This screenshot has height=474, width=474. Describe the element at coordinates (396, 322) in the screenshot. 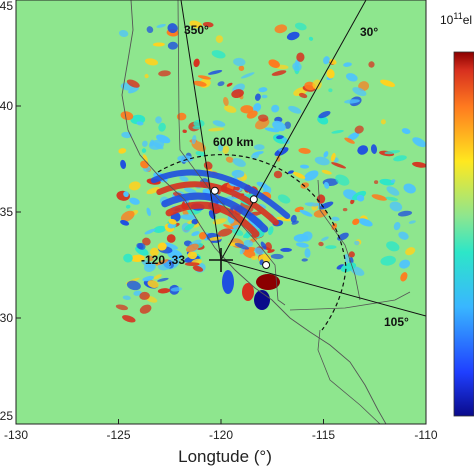

I see `label-ray-105: 105°` at that location.